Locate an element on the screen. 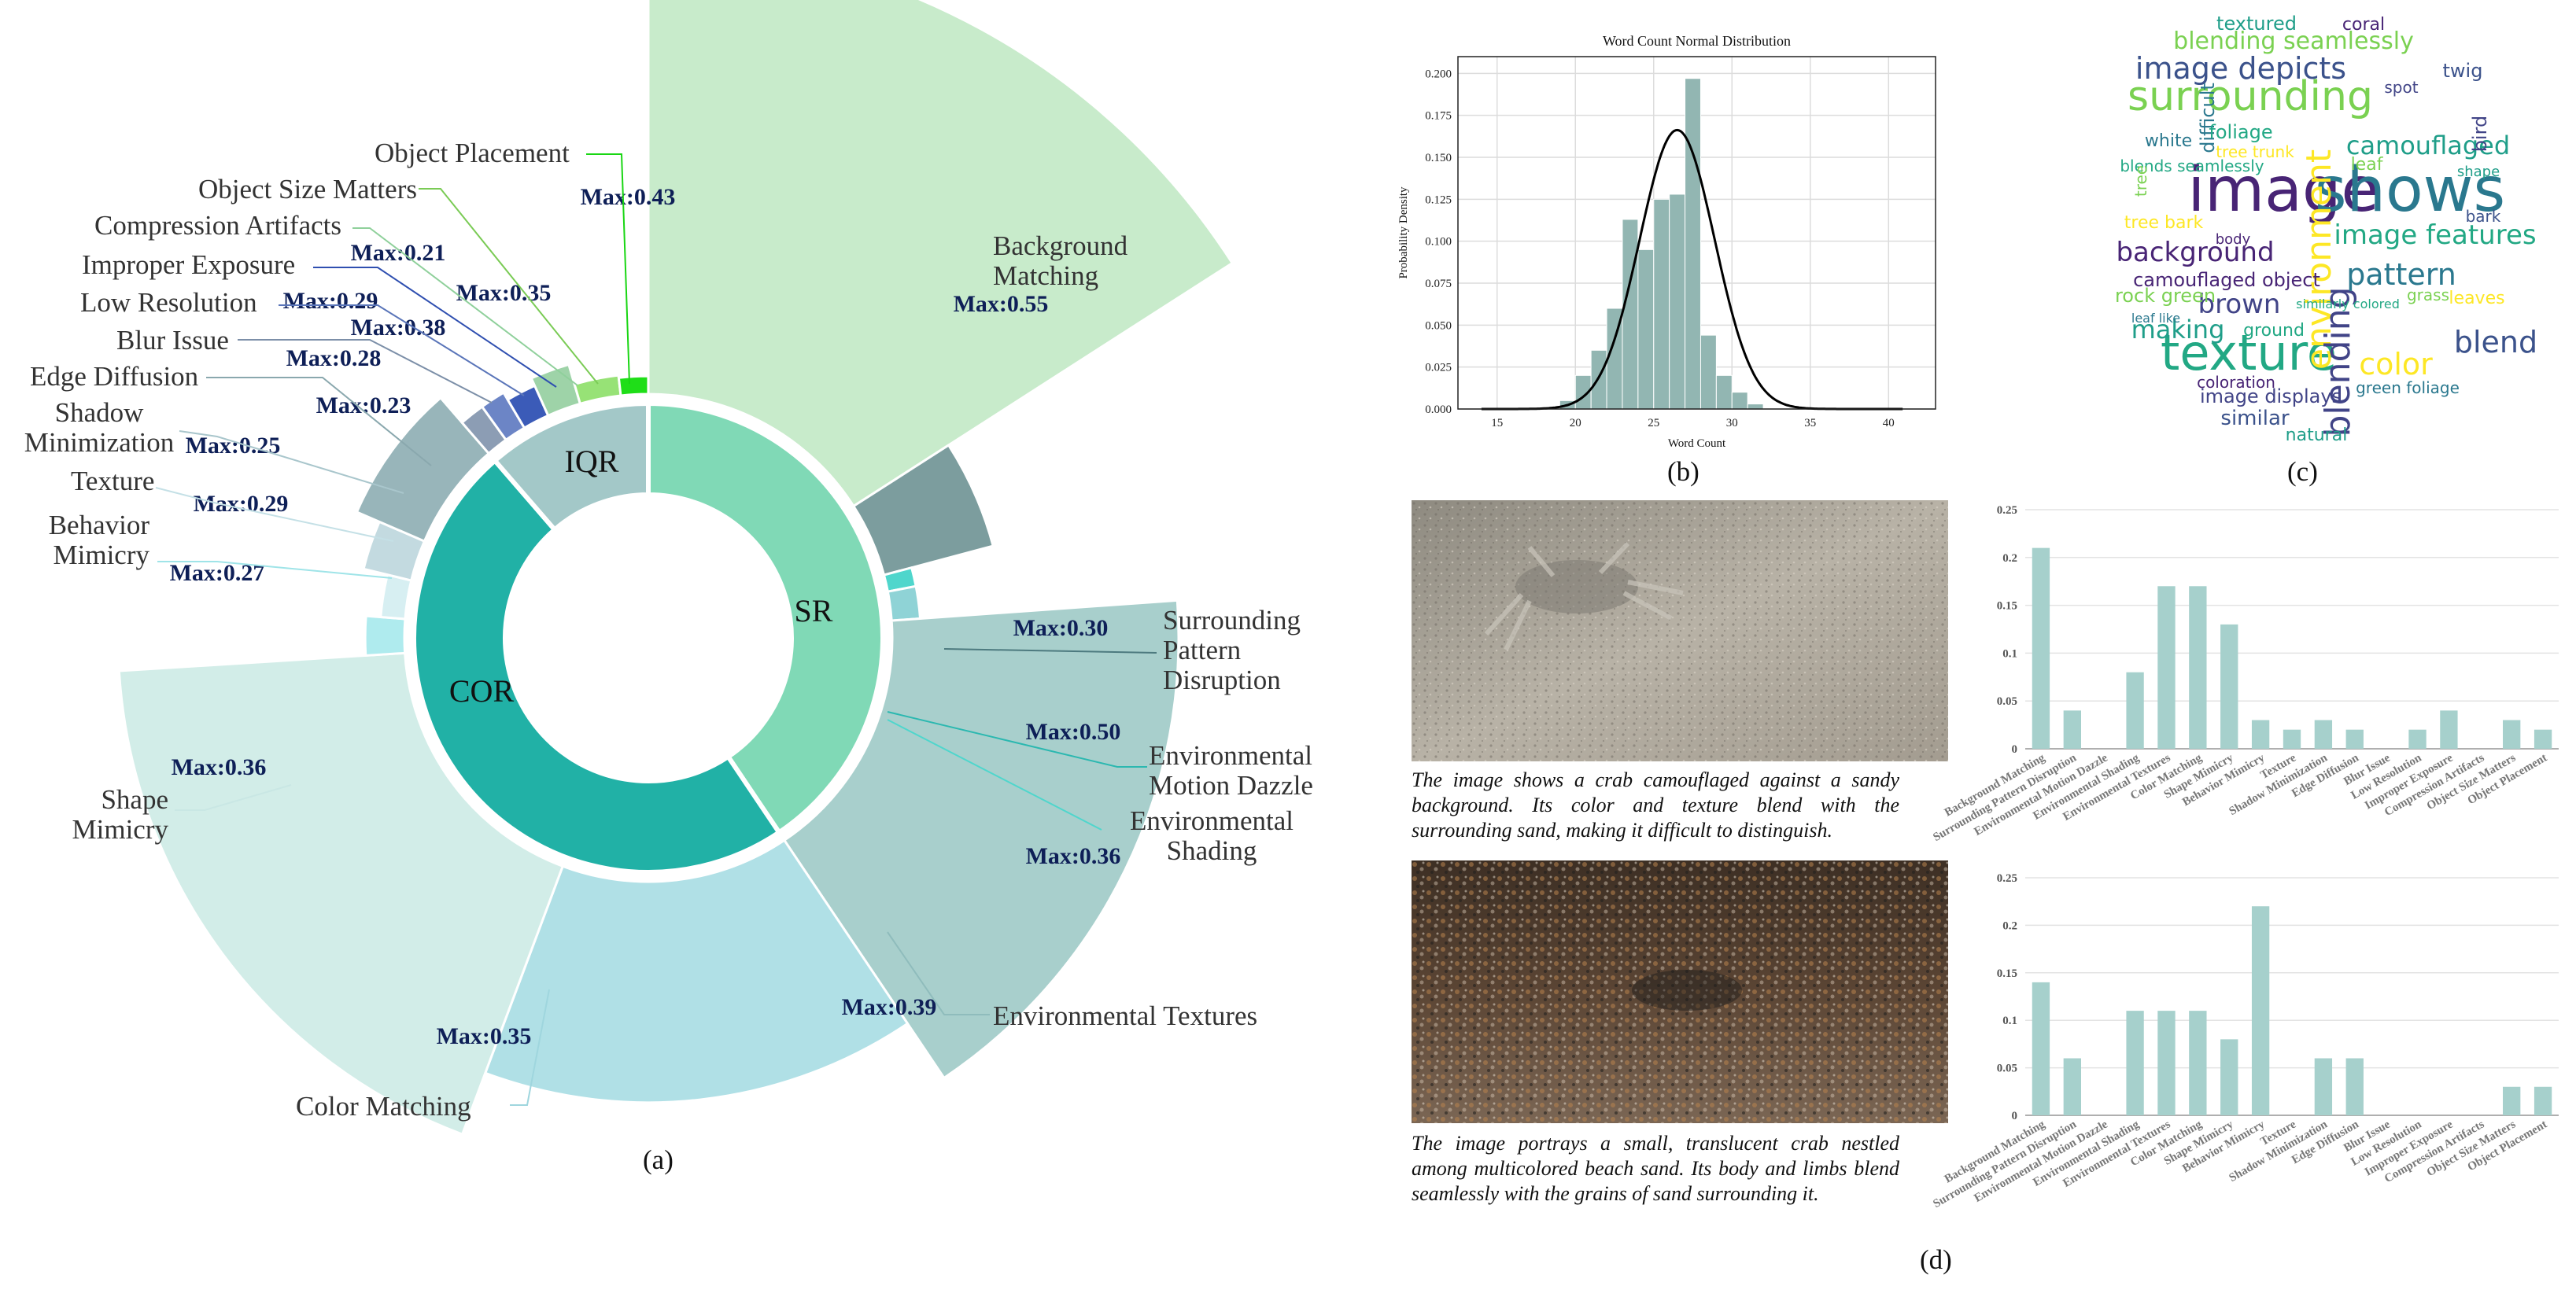 The width and height of the screenshot is (2576, 1297). hist-xtick-label: 30 is located at coordinates (1732, 423).